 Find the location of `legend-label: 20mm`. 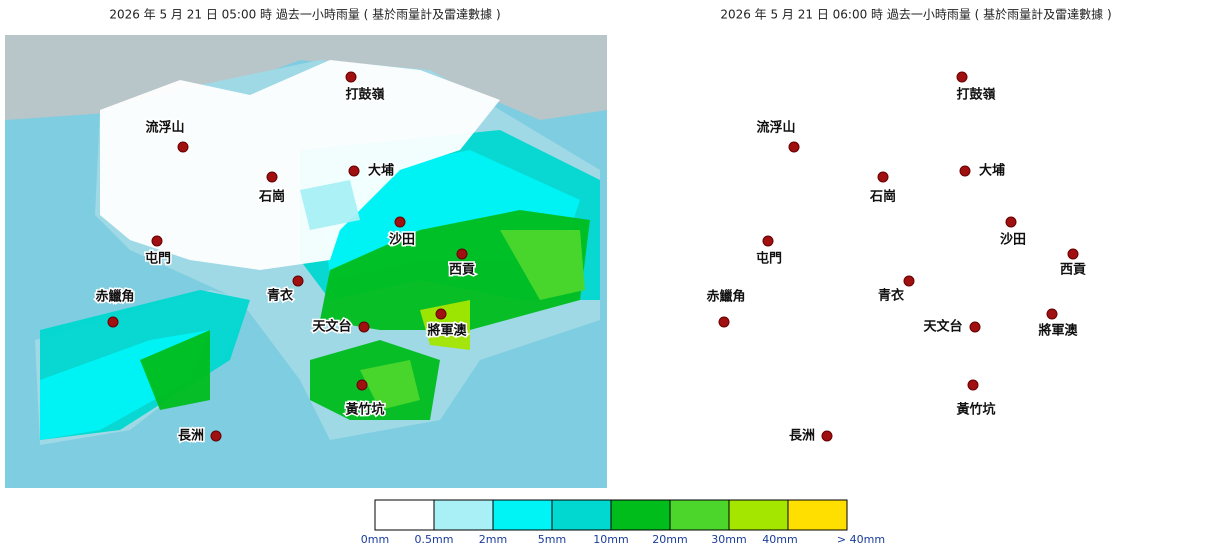

legend-label: 20mm is located at coordinates (669, 539).